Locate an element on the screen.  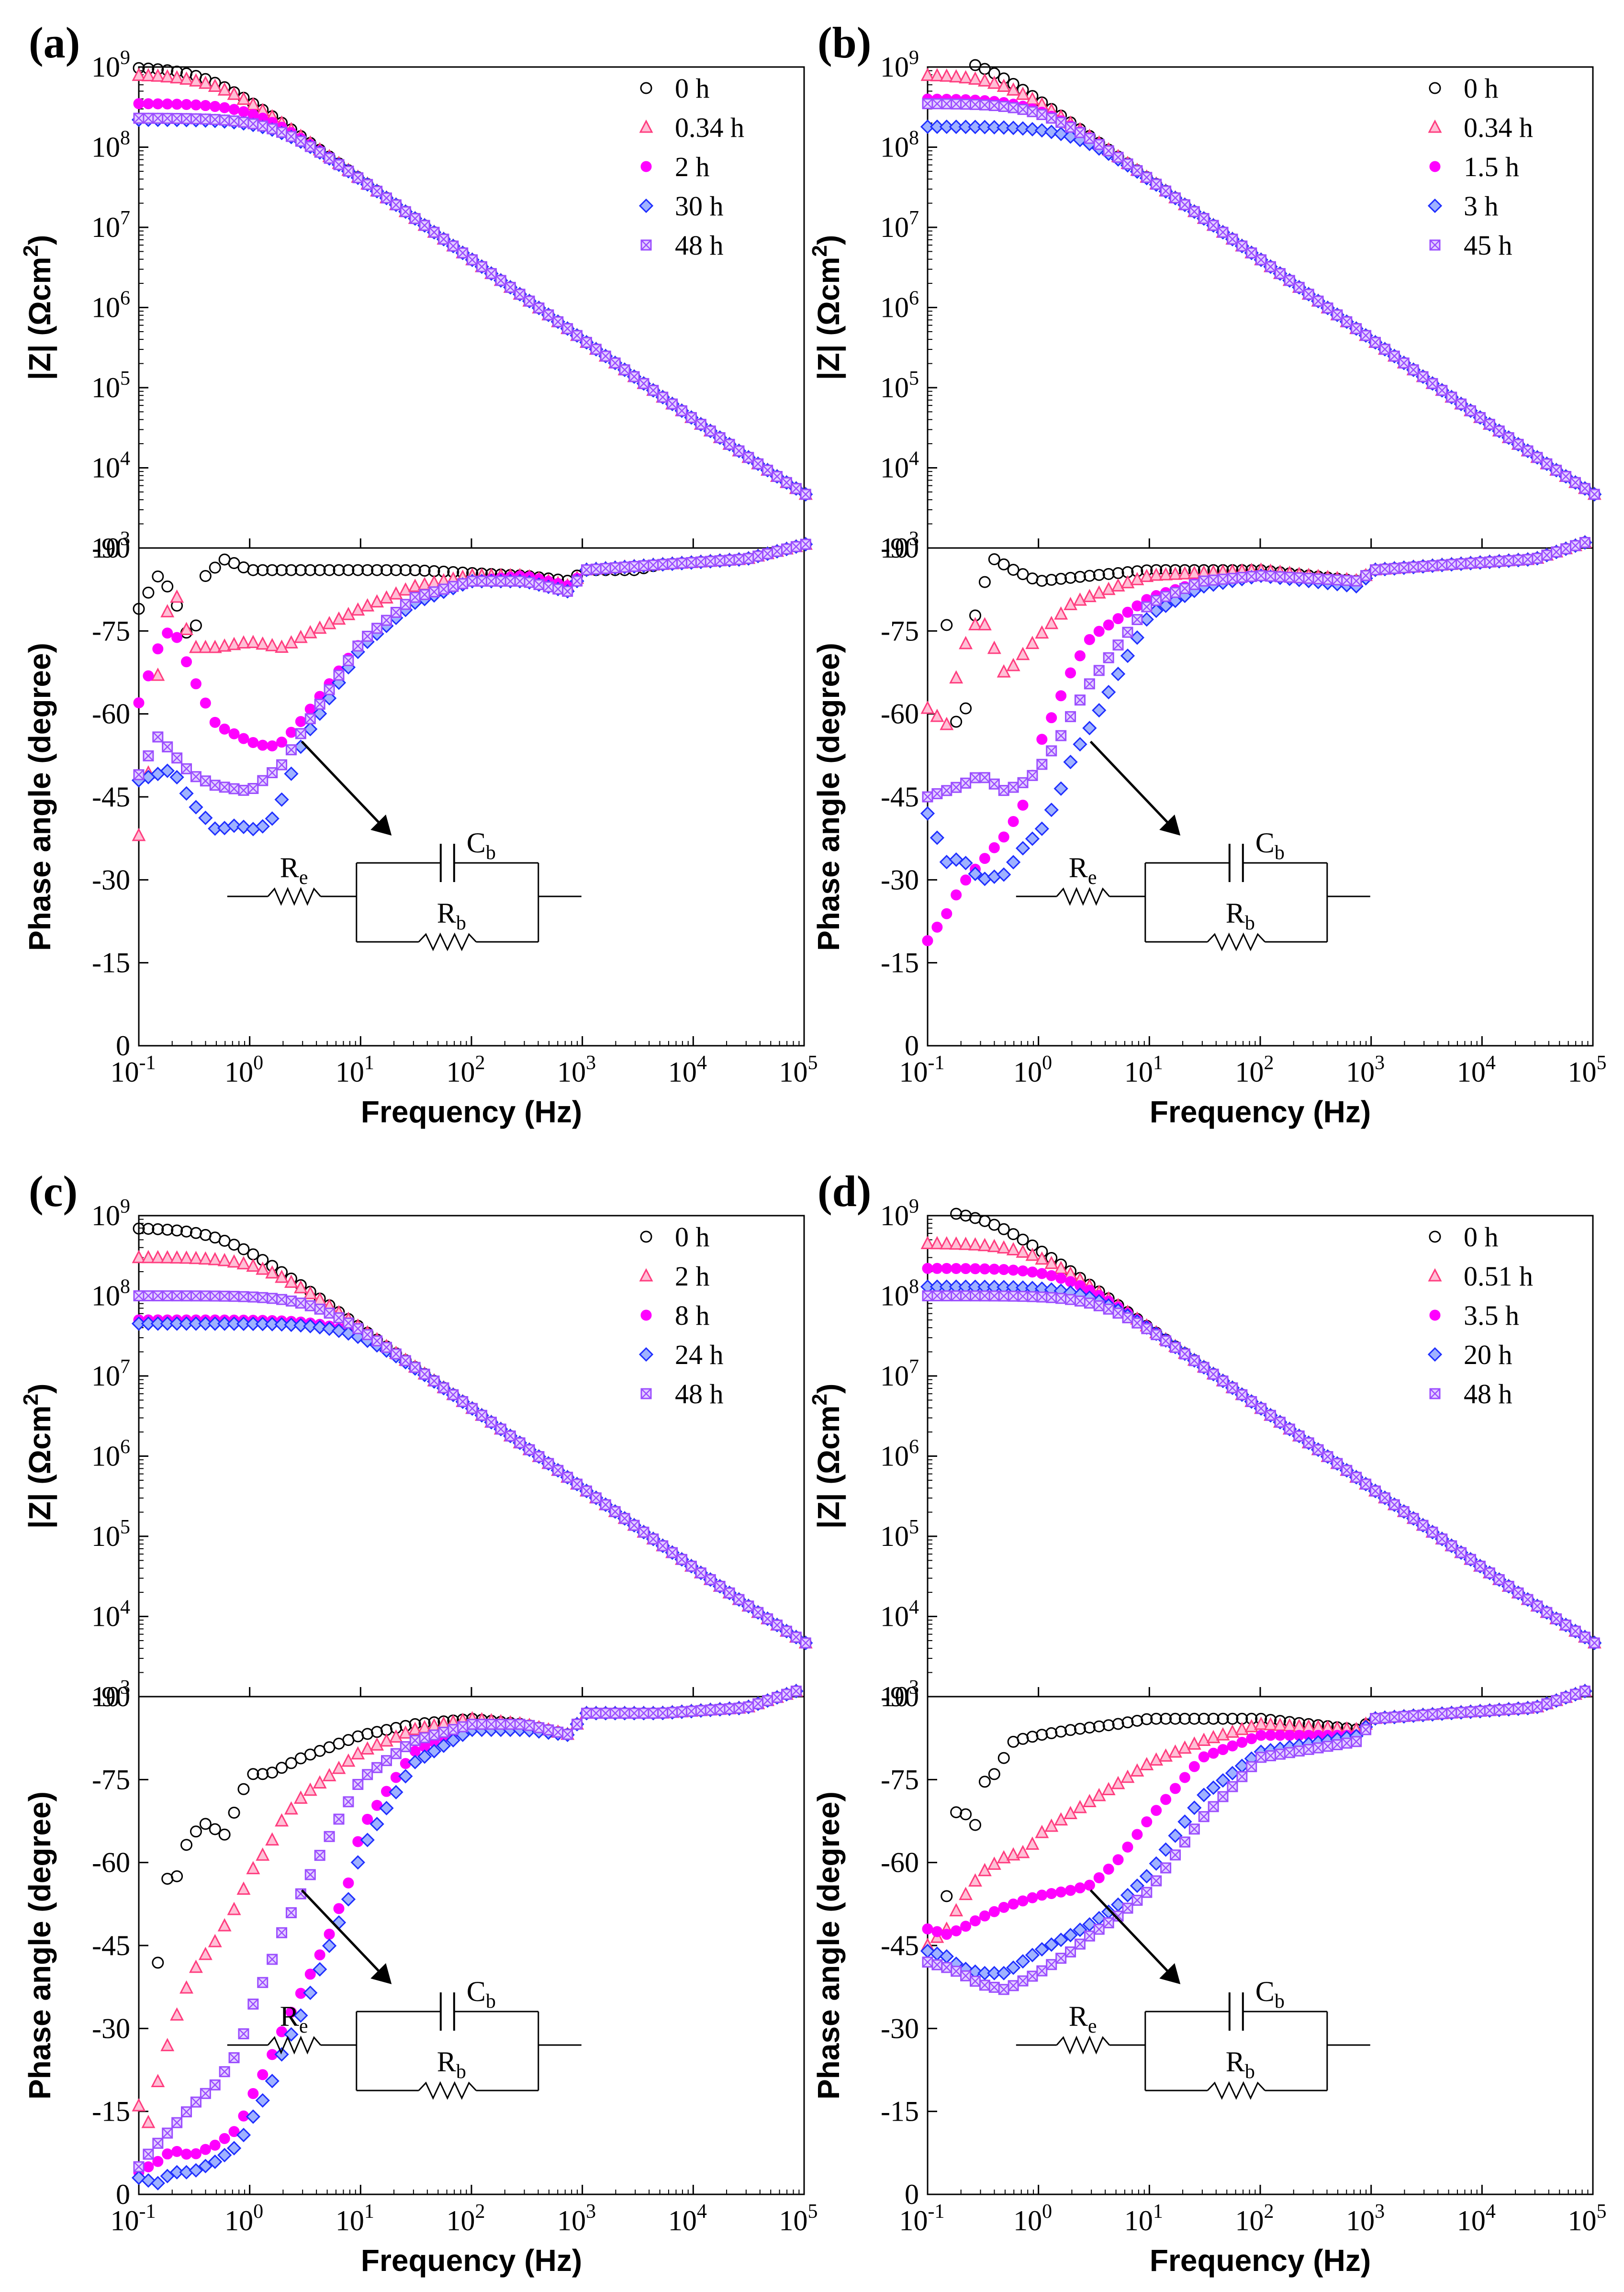
legend-entry: 0.34 h is located at coordinates (710, 128).